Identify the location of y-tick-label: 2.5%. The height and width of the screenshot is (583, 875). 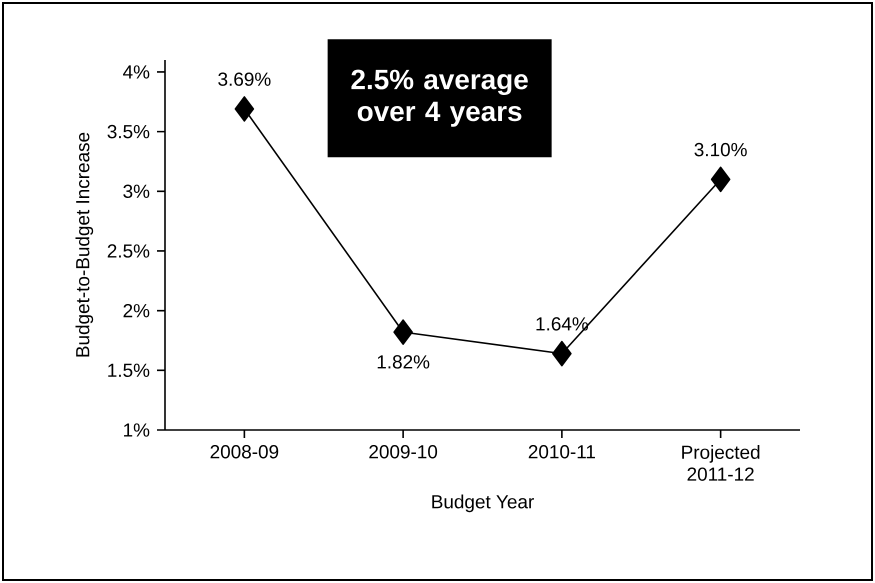
(129, 251).